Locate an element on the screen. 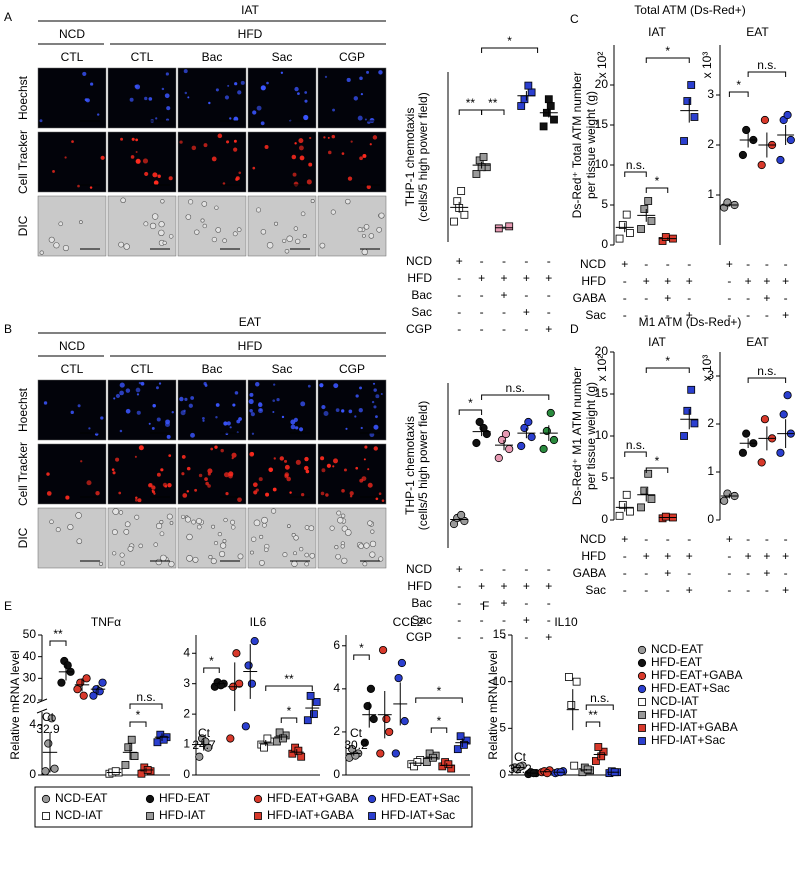  condition-label: HFD is located at coordinates (593, 281).